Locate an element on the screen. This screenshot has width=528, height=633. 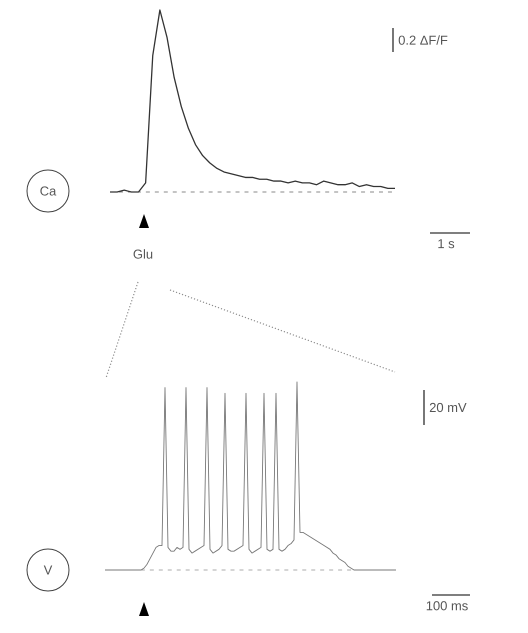
text: V is located at coordinates (48, 570).